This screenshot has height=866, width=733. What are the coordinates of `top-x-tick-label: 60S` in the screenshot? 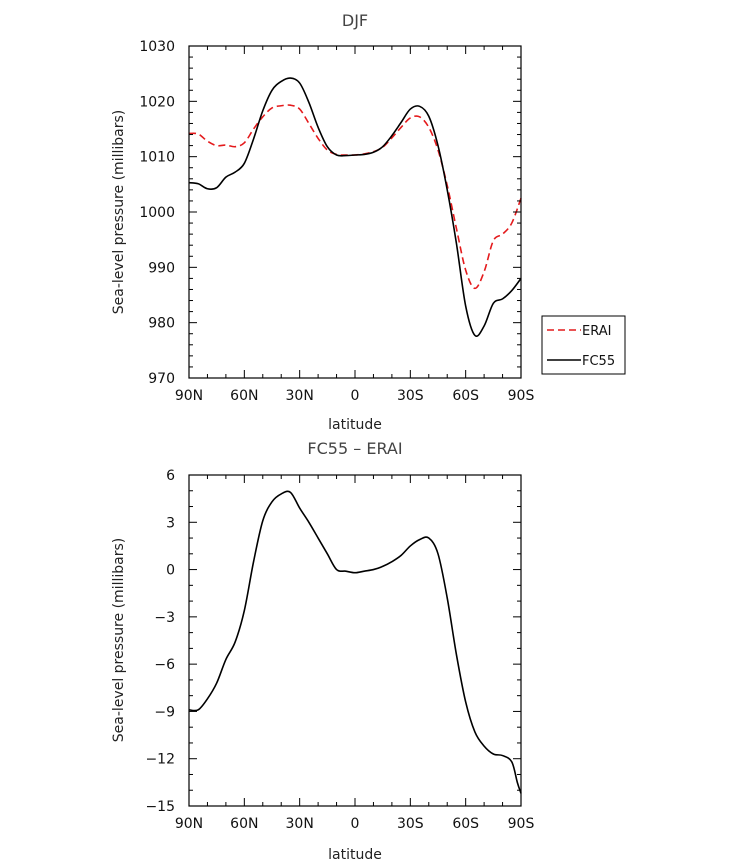 It's located at (465, 396).